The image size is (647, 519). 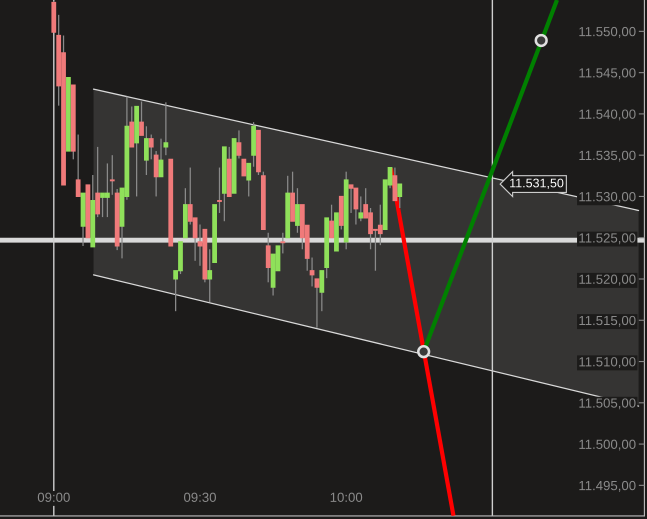 I want to click on y-tick-label: 11.515,00, so click(x=607, y=321).